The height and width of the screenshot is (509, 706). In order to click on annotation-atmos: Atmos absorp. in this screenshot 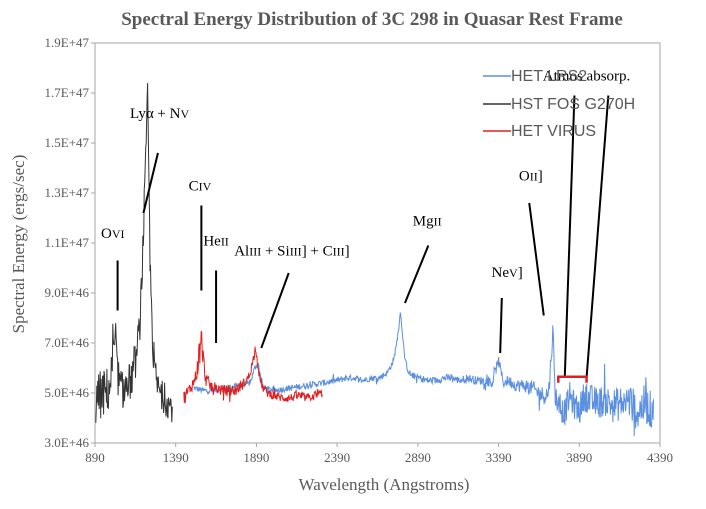, I will do `click(587, 77)`.